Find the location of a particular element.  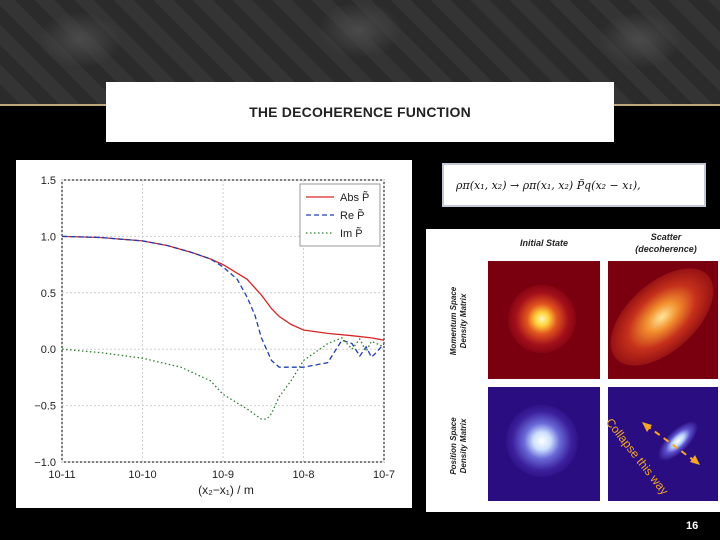

title-box: THE DECOHERENCE FUNCTION is located at coordinates (360, 112).